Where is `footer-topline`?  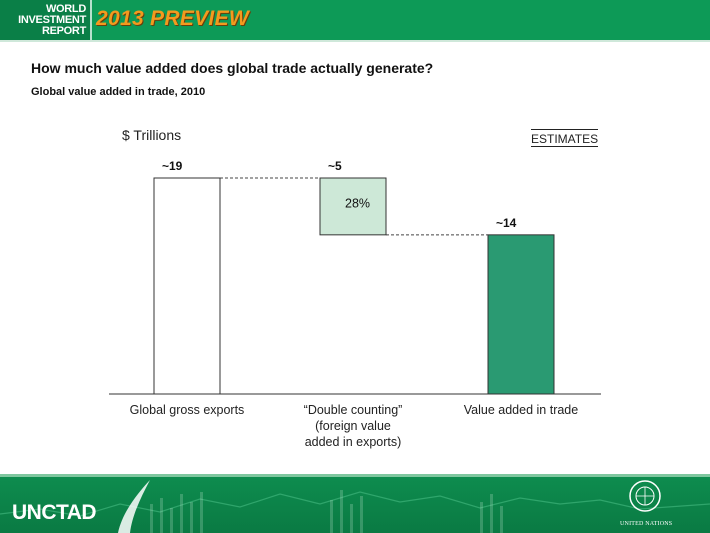
footer-topline is located at coordinates (355, 475).